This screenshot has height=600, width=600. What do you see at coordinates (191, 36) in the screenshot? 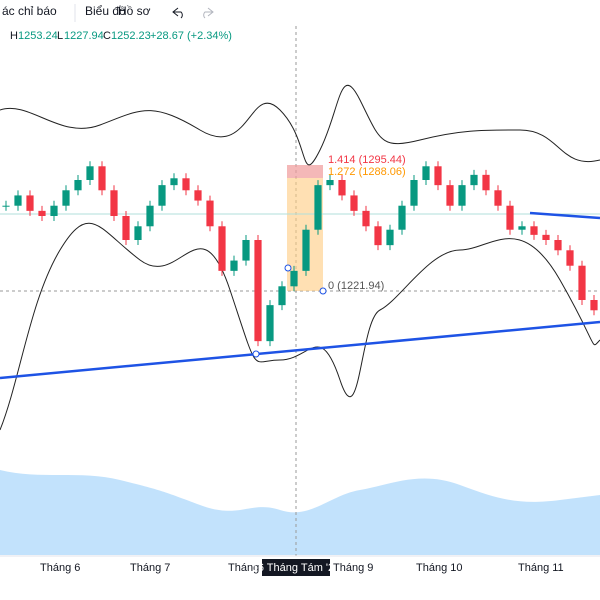
I see `change: +28.67 (+2.34%)` at bounding box center [191, 36].